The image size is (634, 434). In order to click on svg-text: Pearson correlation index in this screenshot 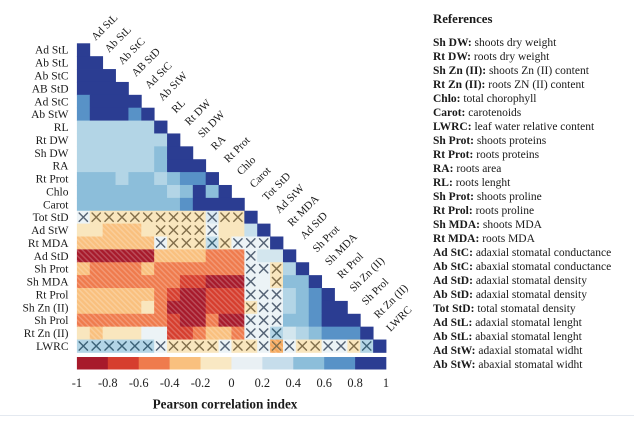, I will do `click(225, 404)`.